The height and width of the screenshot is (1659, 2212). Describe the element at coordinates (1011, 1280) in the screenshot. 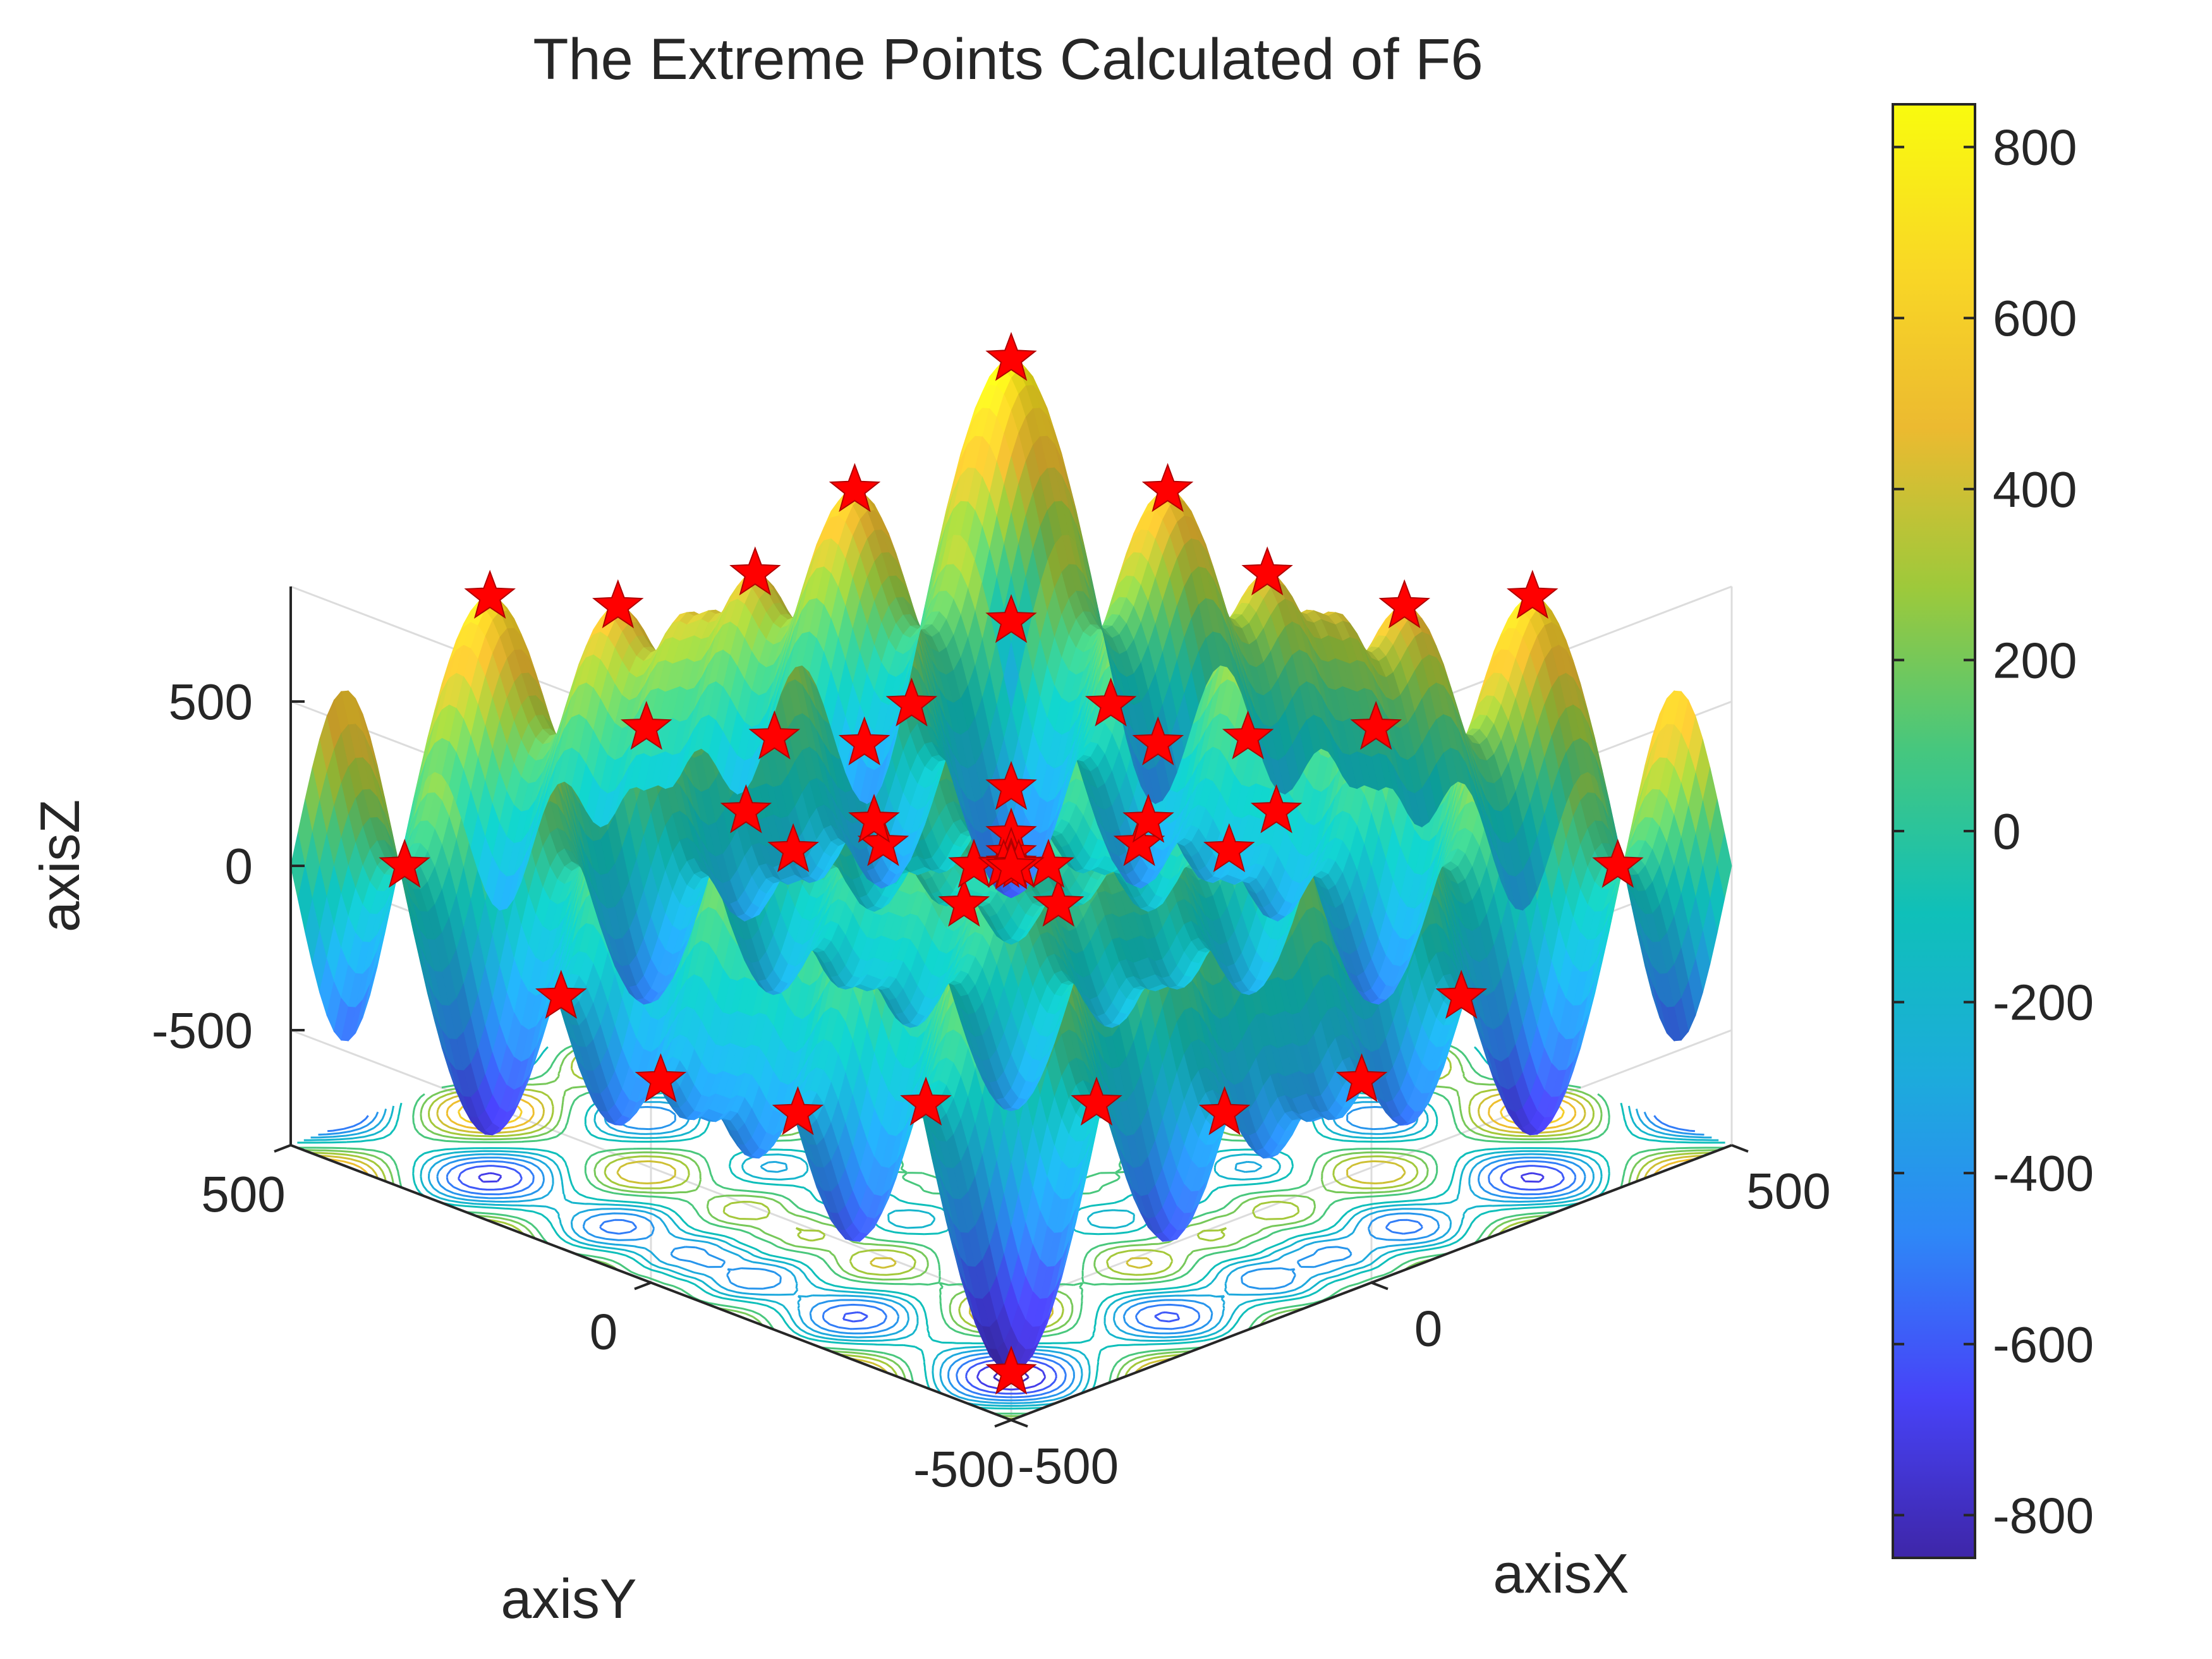

I see `contour-line` at that location.